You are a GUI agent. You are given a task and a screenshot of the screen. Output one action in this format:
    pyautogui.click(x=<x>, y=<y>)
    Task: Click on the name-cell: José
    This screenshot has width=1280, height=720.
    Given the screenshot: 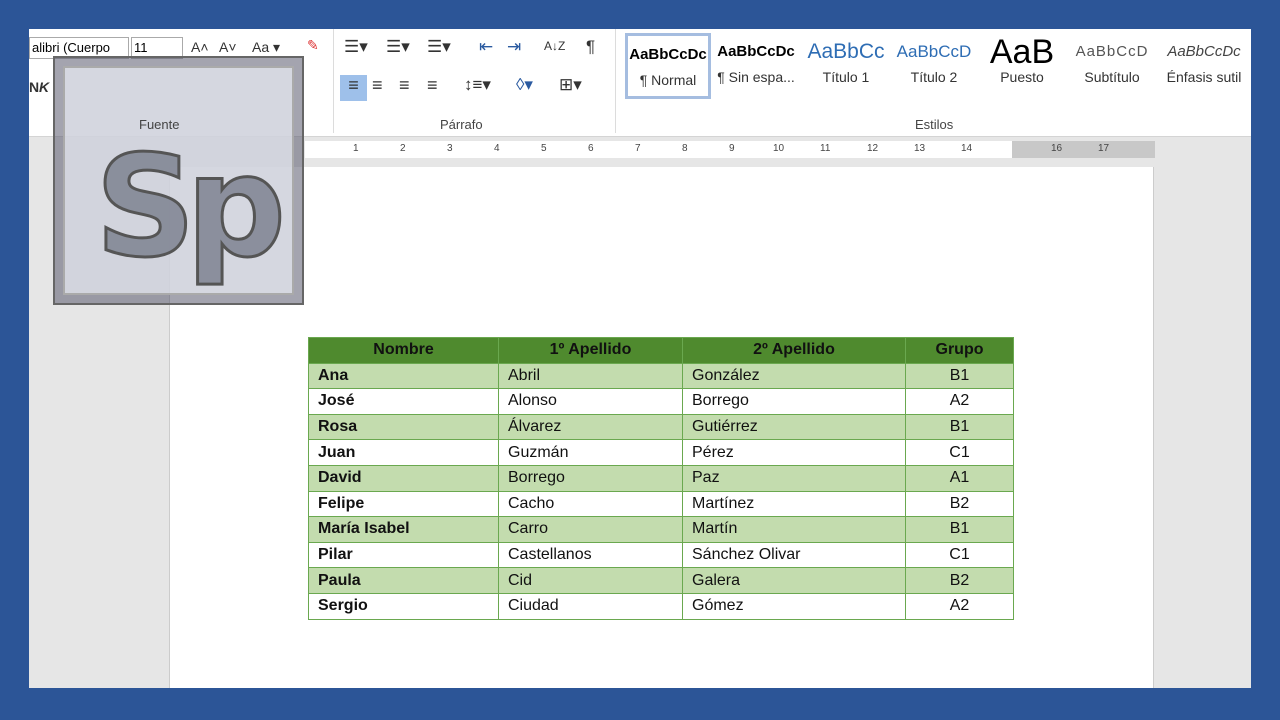 What is the action you would take?
    pyautogui.click(x=403, y=401)
    